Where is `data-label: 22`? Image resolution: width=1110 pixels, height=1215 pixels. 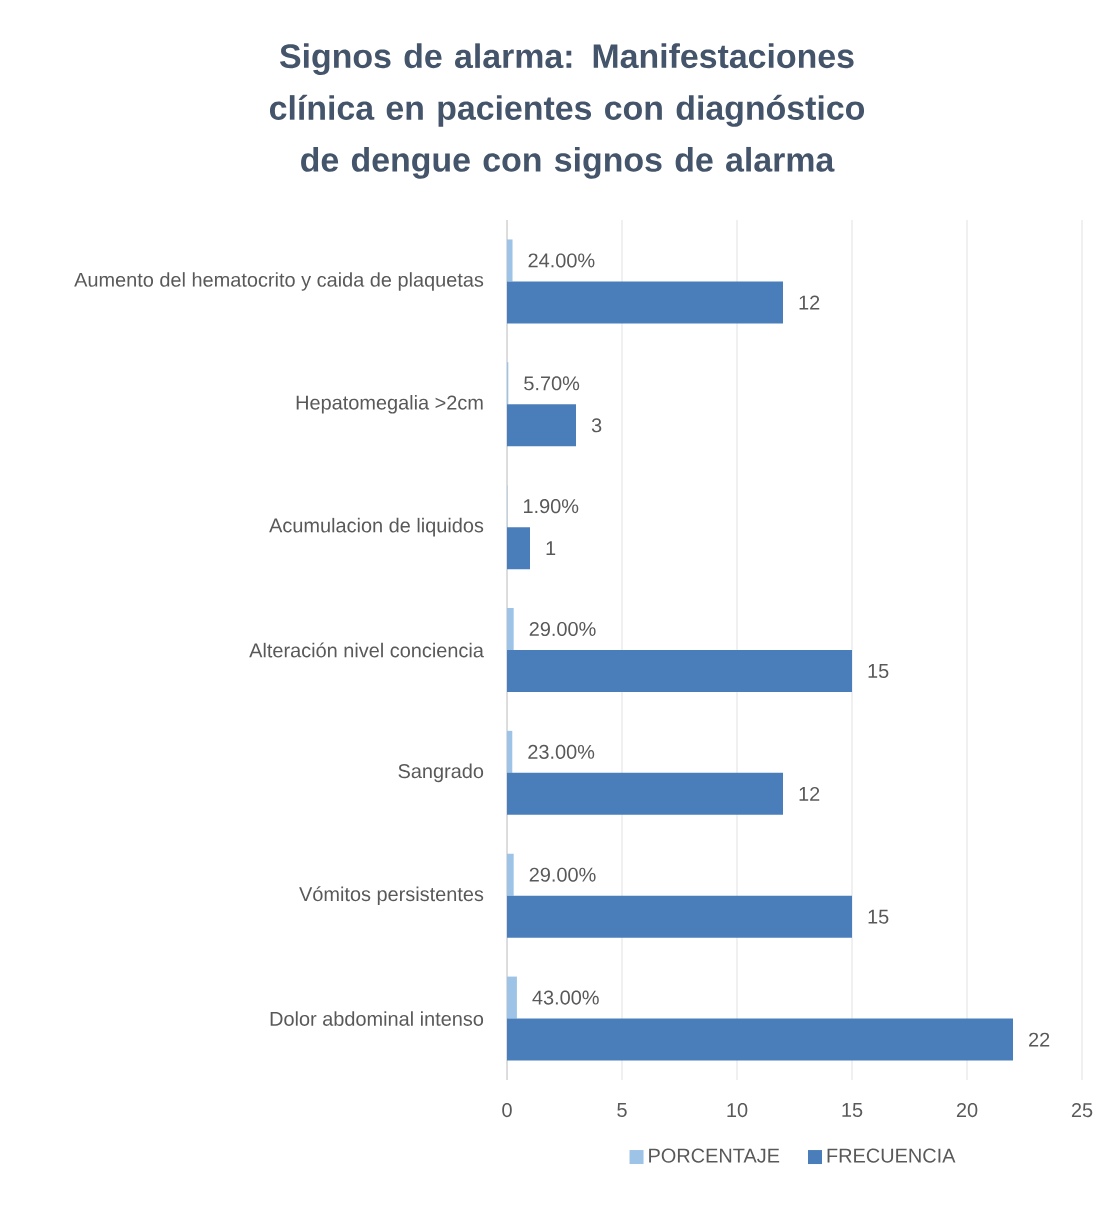
data-label: 22 is located at coordinates (1039, 1039).